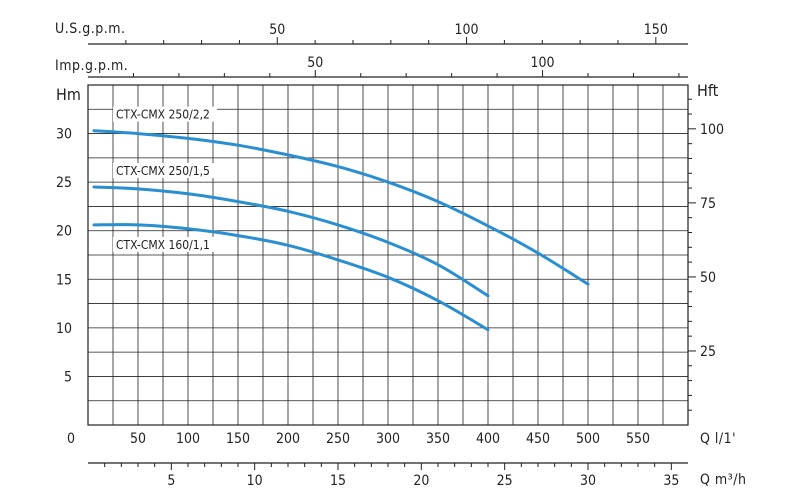 This screenshot has height=500, width=800. What do you see at coordinates (338, 439) in the screenshot?
I see `flow-lmin-tick-label: 250` at bounding box center [338, 439].